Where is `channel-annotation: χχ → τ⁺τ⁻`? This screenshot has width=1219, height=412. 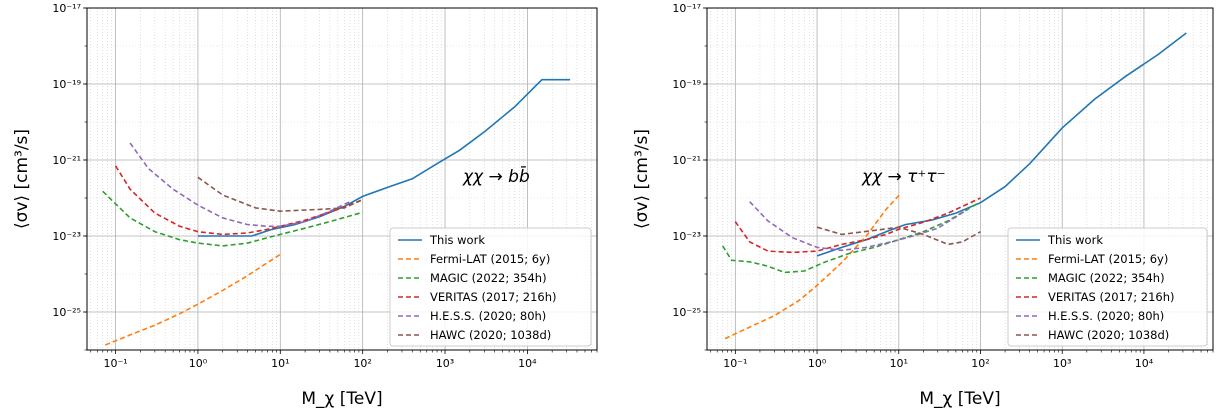 channel-annotation: χχ → τ⁺τ⁻ is located at coordinates (903, 177).